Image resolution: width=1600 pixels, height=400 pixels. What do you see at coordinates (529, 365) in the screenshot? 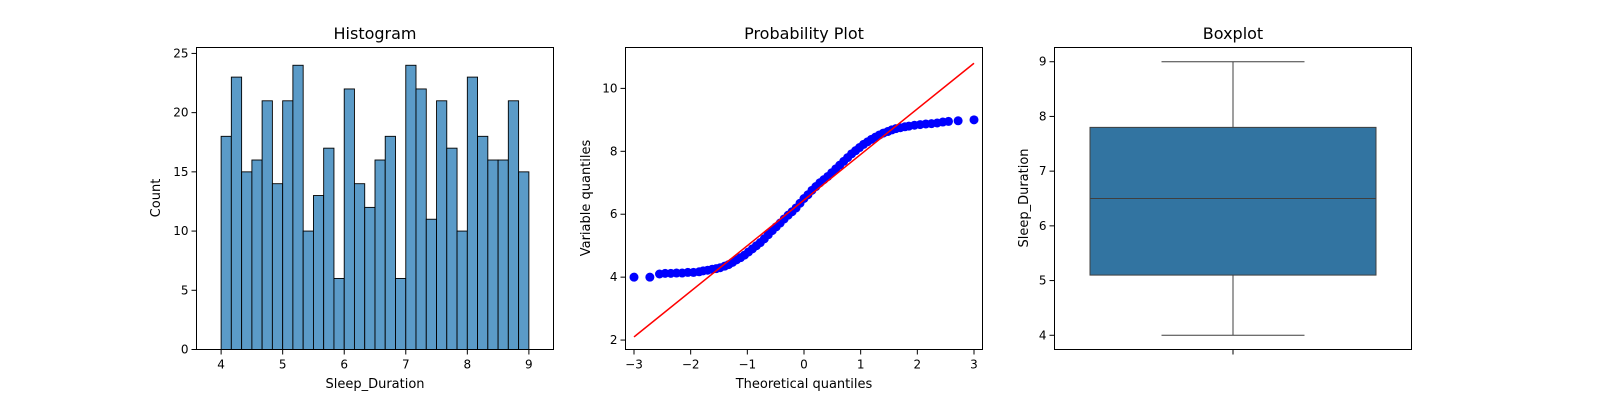
I see `histogram-xtick-label: 9` at bounding box center [529, 365].